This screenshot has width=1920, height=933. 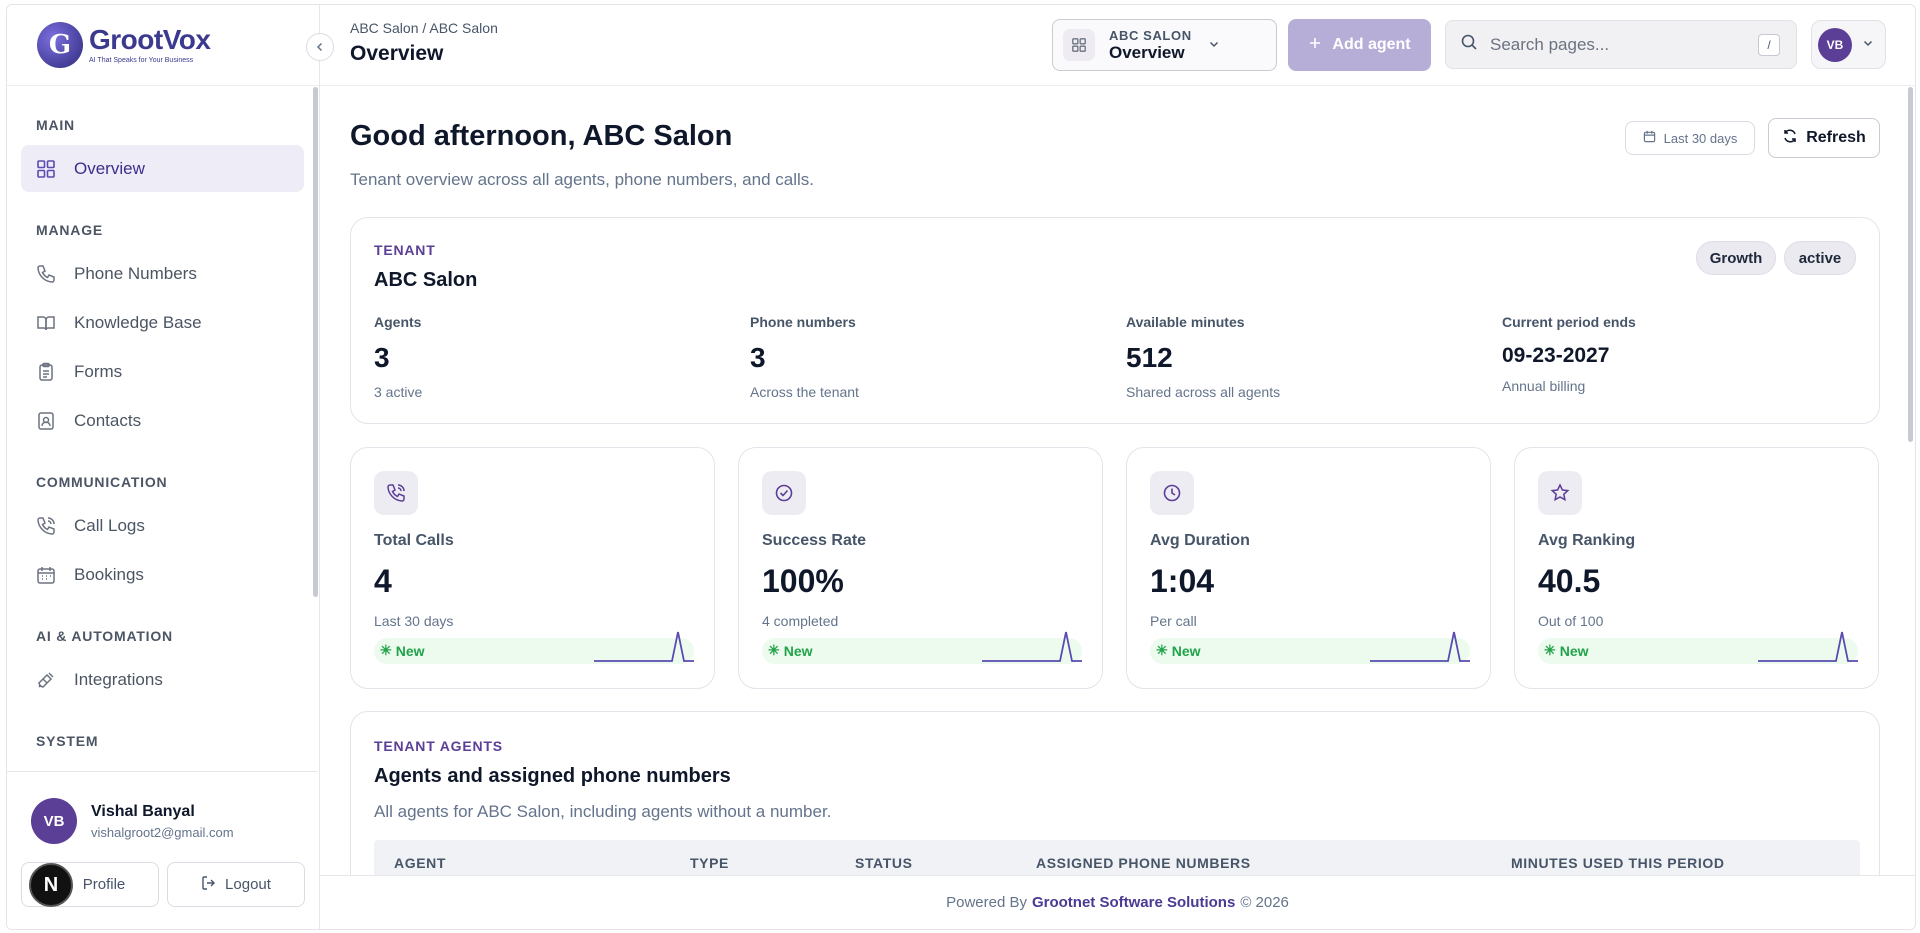 I want to click on stat-sub: Shared across all agents, so click(x=1203, y=392).